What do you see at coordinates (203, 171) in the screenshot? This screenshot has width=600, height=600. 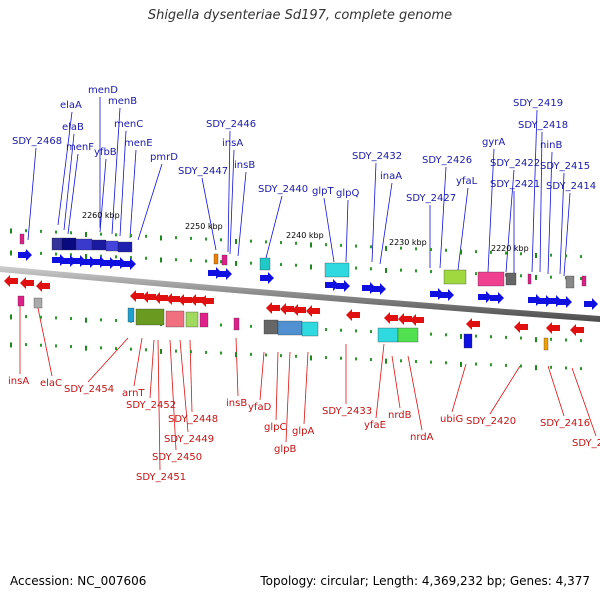 I see `gene-label-top: SDY_2447` at bounding box center [203, 171].